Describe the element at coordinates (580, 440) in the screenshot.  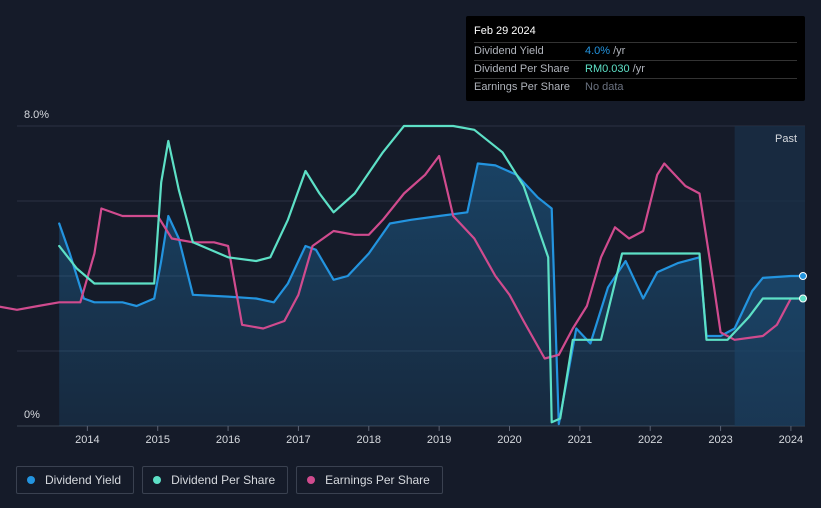
I see `x-tick-label: 2021` at that location.